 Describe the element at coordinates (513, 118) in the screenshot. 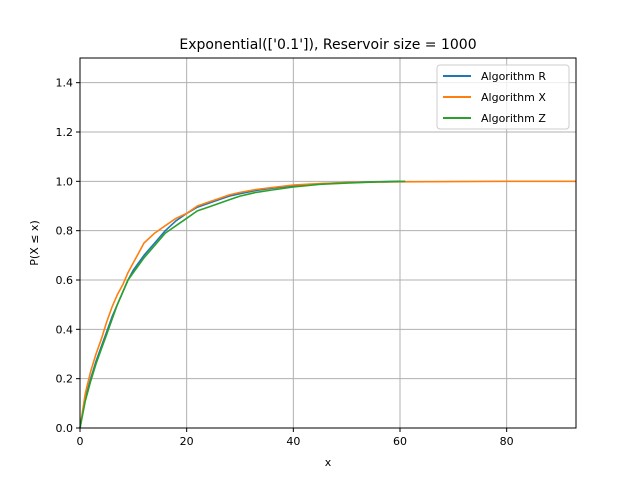

I see `legend-label: Algorithm Z` at that location.